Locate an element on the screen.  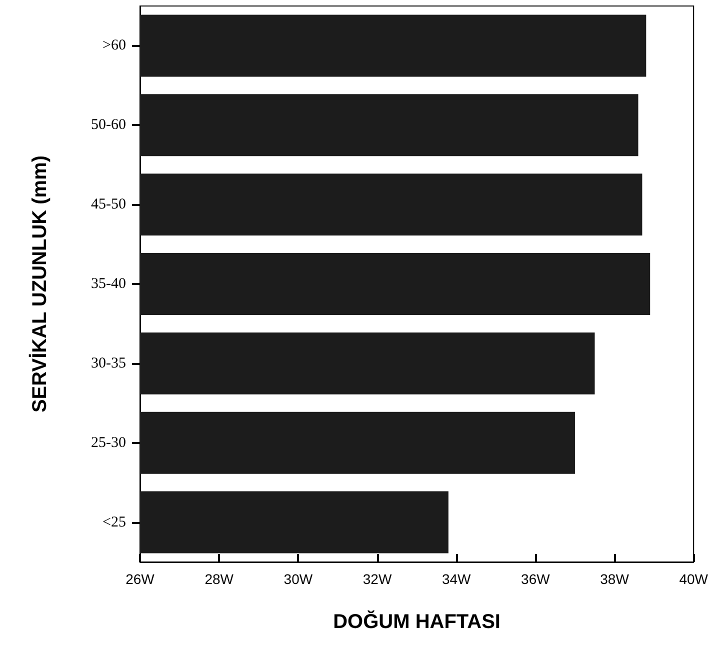
x-tick-label: 36W is located at coordinates (536, 579).